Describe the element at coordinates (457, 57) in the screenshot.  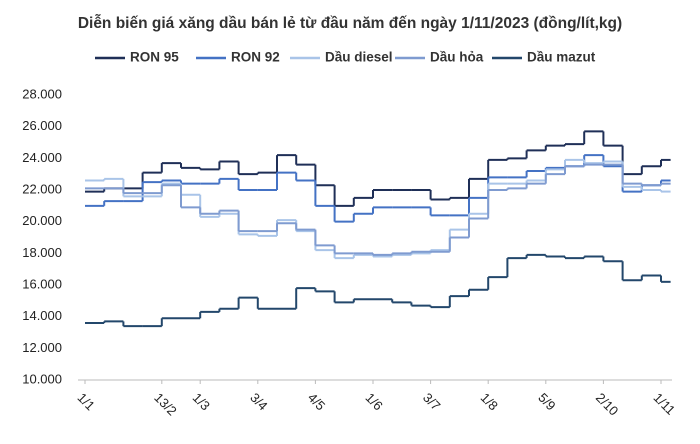
I see `legend-label: Dầu hỏa` at that location.